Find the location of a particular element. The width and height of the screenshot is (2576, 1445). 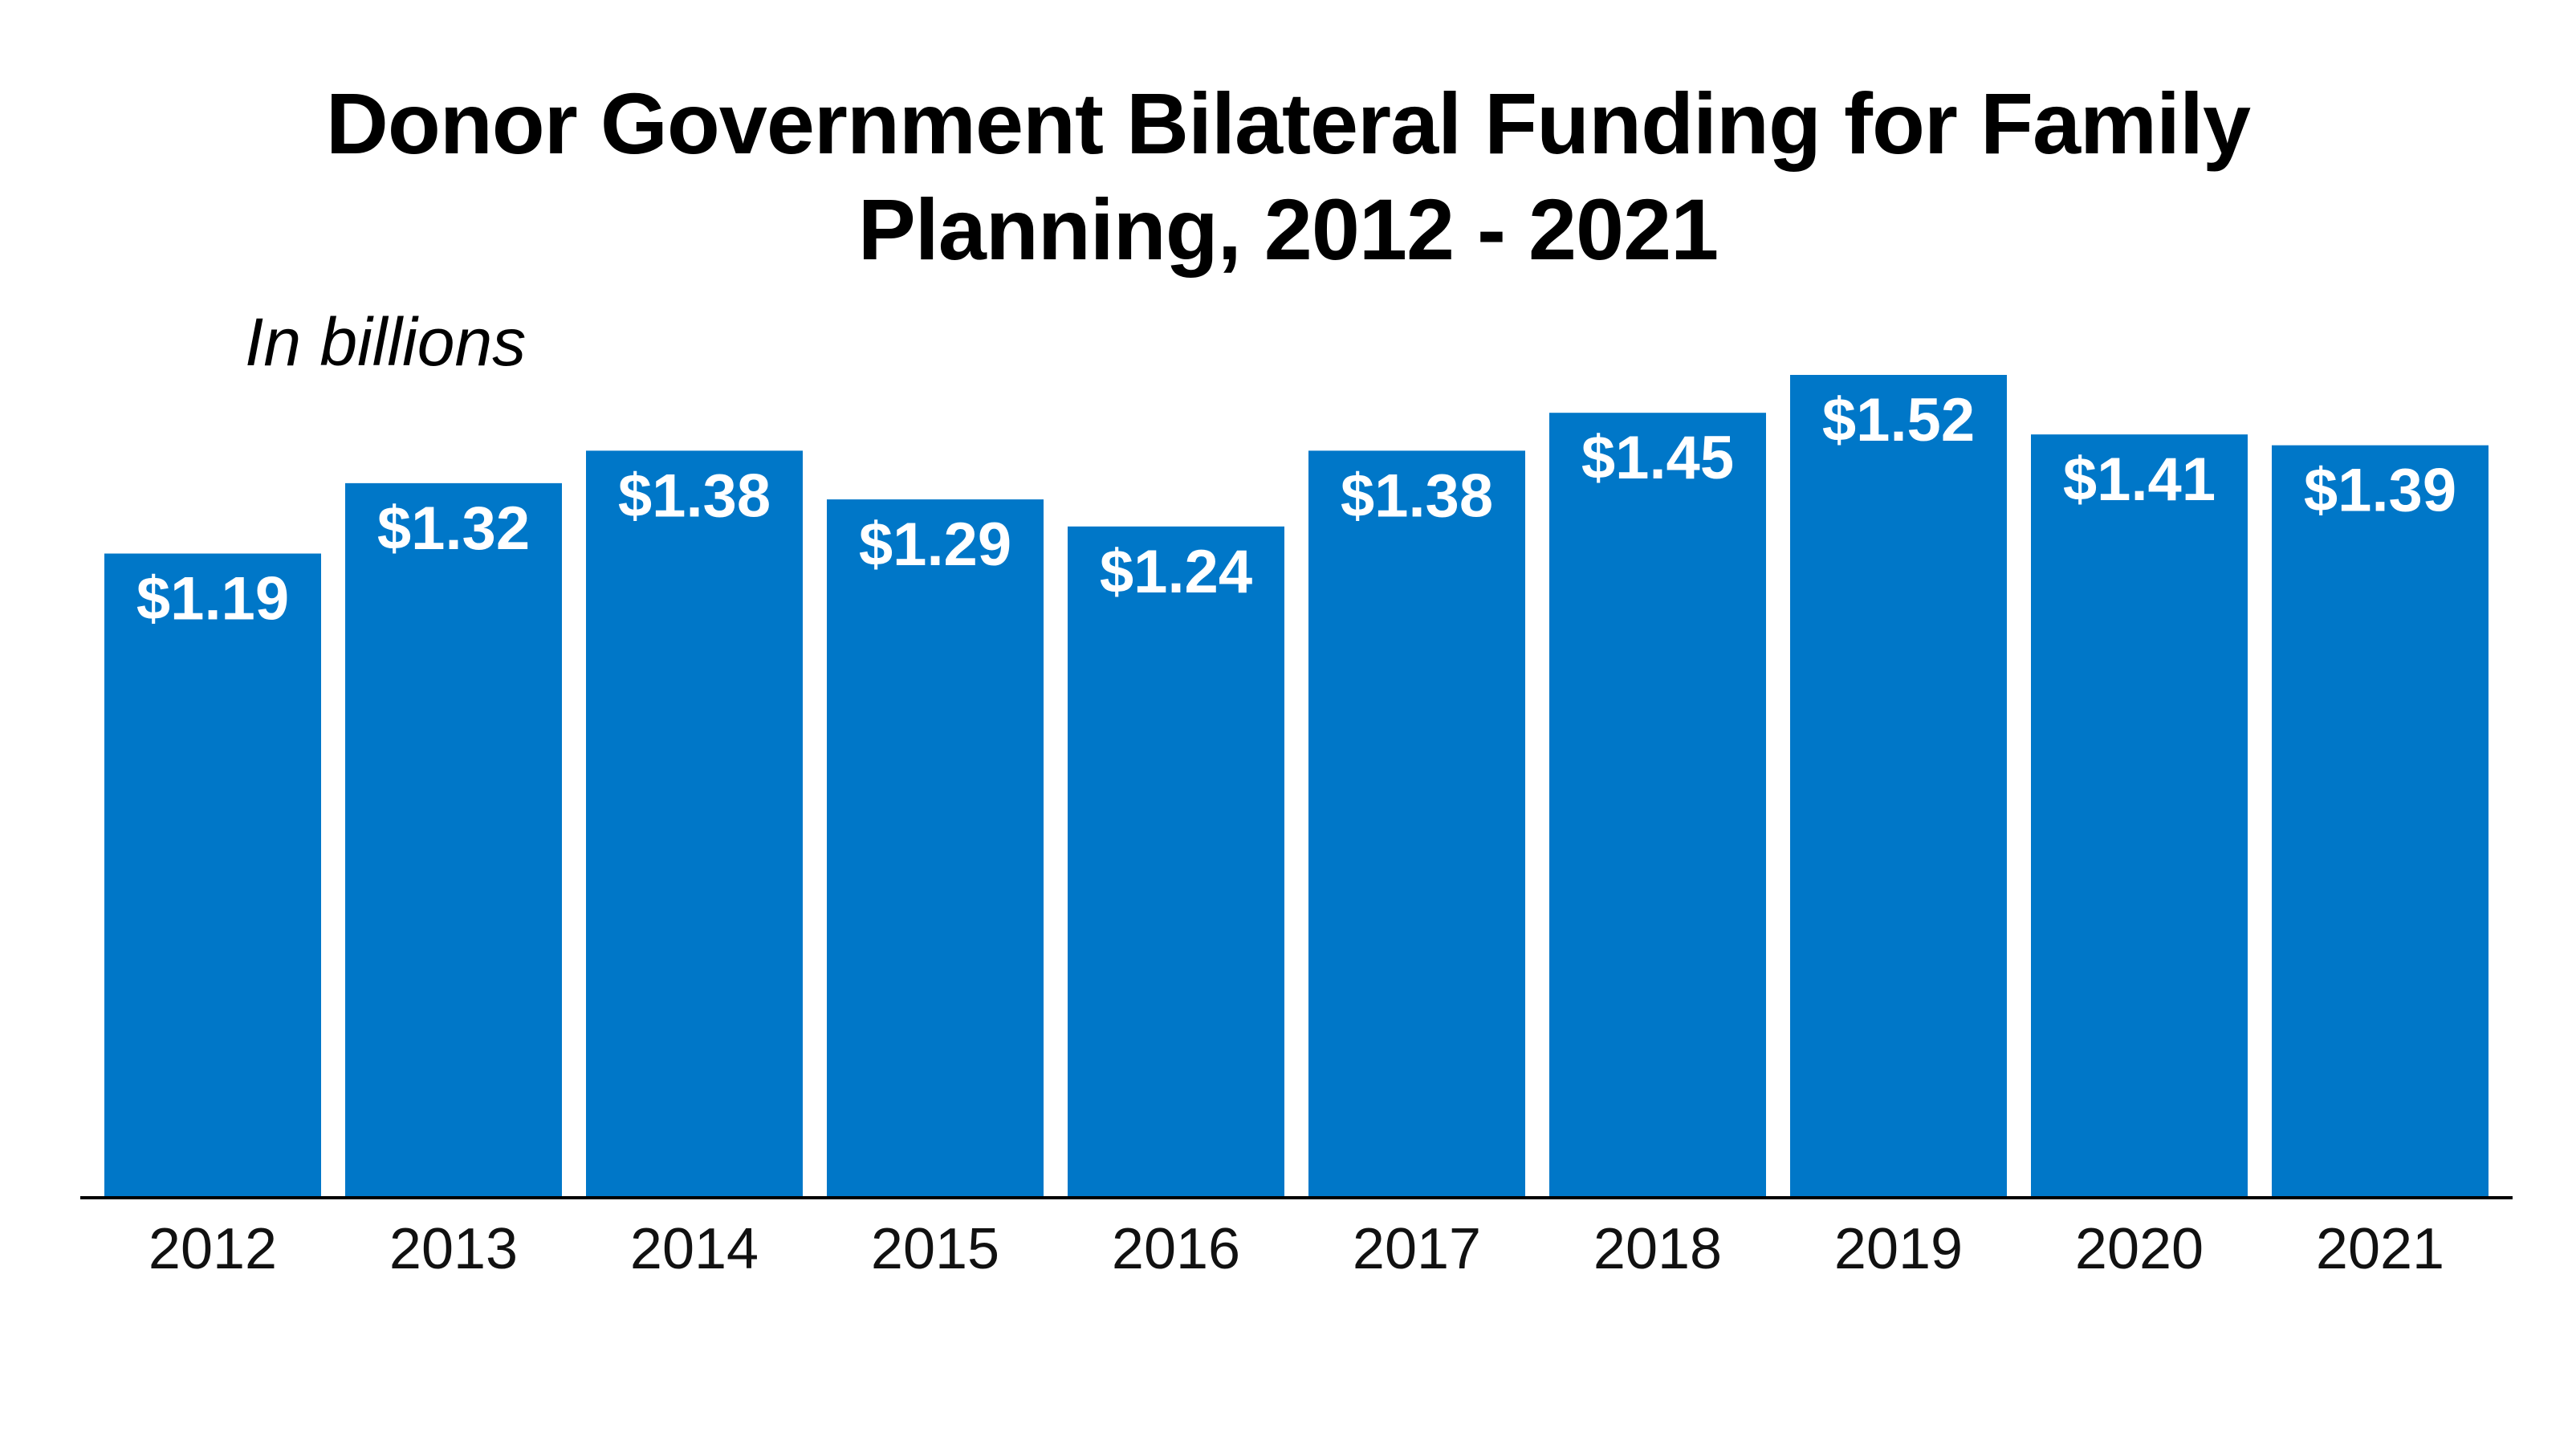

bar-2017 is located at coordinates (1416, 824).